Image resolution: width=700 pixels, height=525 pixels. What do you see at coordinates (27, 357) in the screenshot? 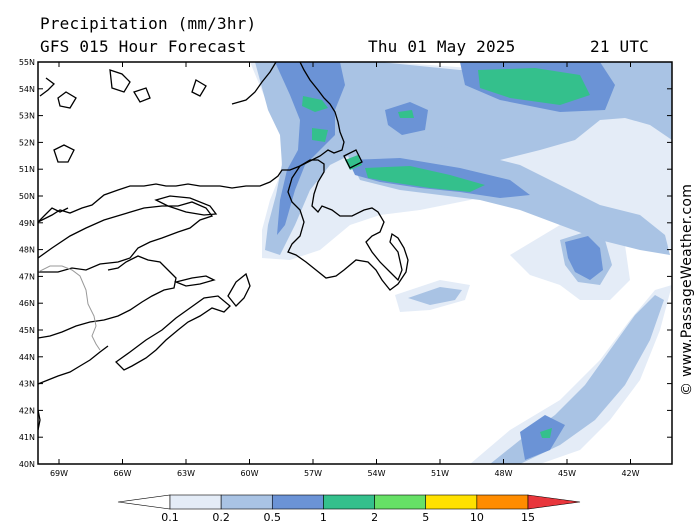
I see `lat-label: 44N` at bounding box center [27, 357].